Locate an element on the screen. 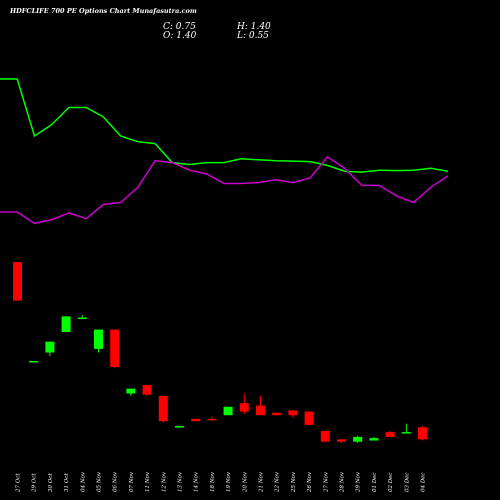  date-label: 29 Oct is located at coordinates (35, 483).